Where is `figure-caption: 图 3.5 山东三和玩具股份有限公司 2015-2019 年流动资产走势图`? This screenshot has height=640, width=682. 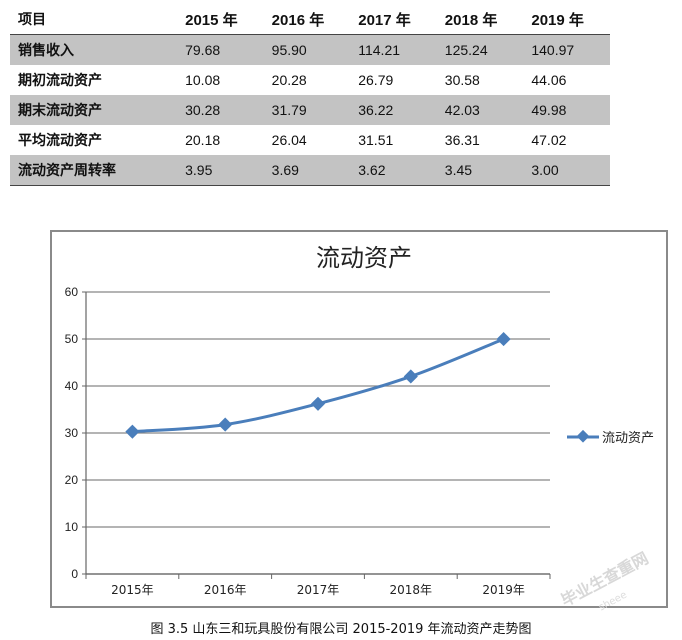 figure-caption: 图 3.5 山东三和玩具股份有限公司 2015-2019 年流动资产走势图 is located at coordinates (341, 629).